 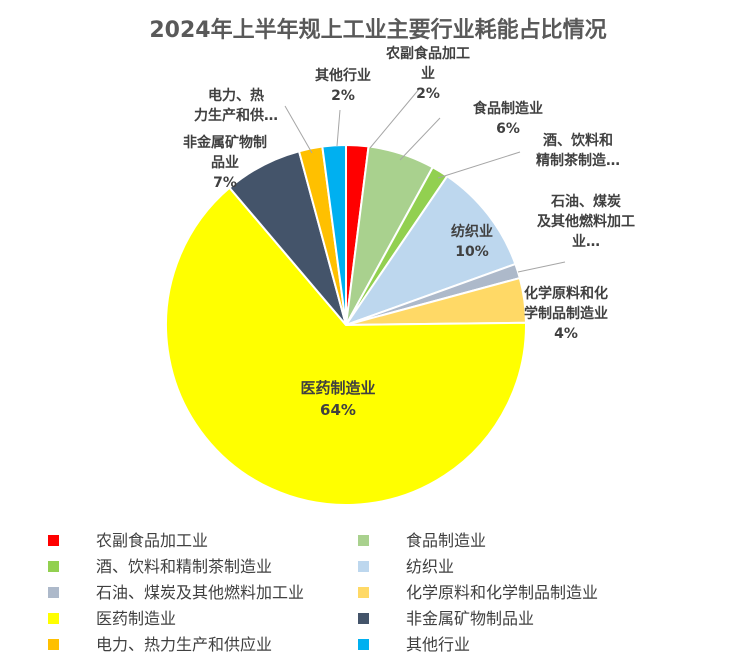 What do you see at coordinates (337, 388) in the screenshot?
I see `slice-name-label: 医药制造业` at bounding box center [337, 388].